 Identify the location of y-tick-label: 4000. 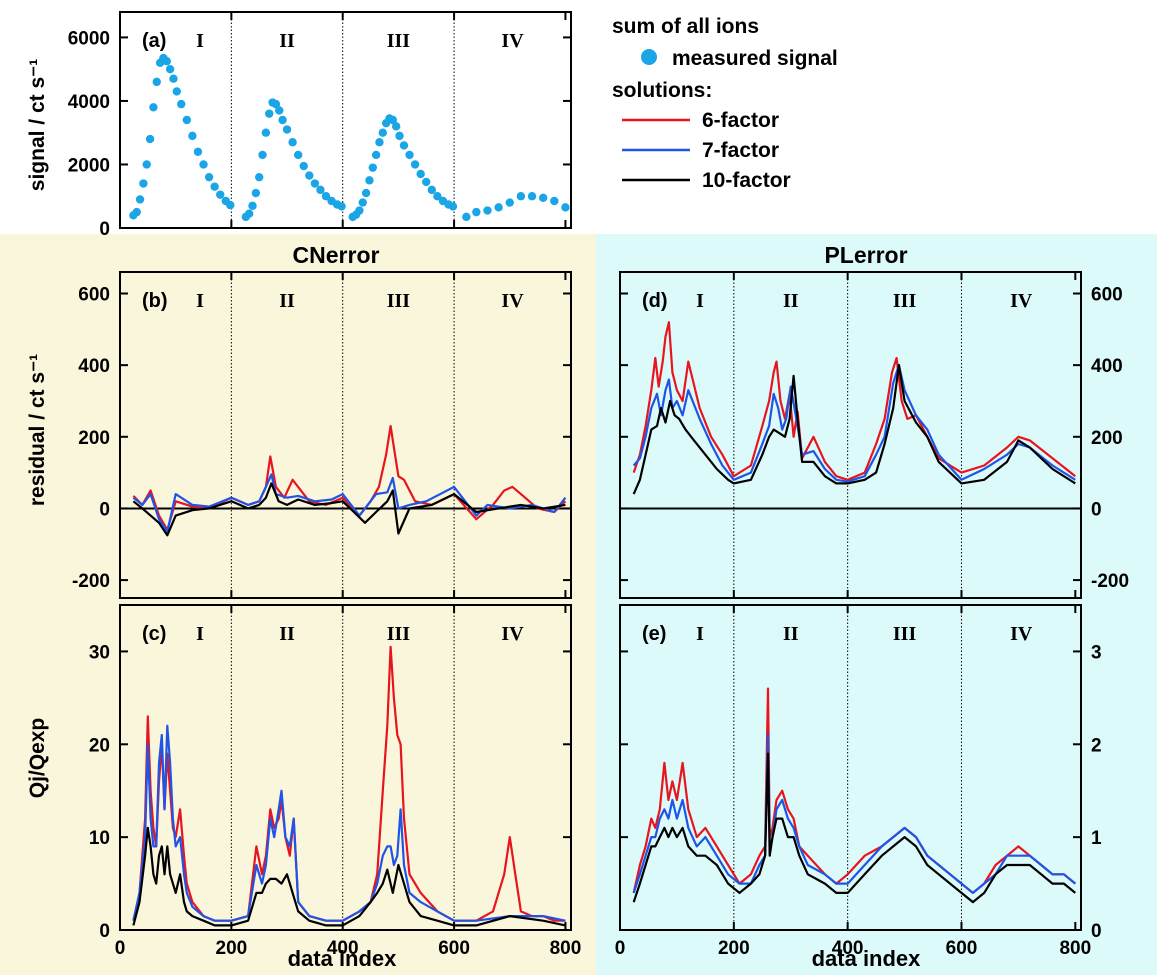
(89, 102).